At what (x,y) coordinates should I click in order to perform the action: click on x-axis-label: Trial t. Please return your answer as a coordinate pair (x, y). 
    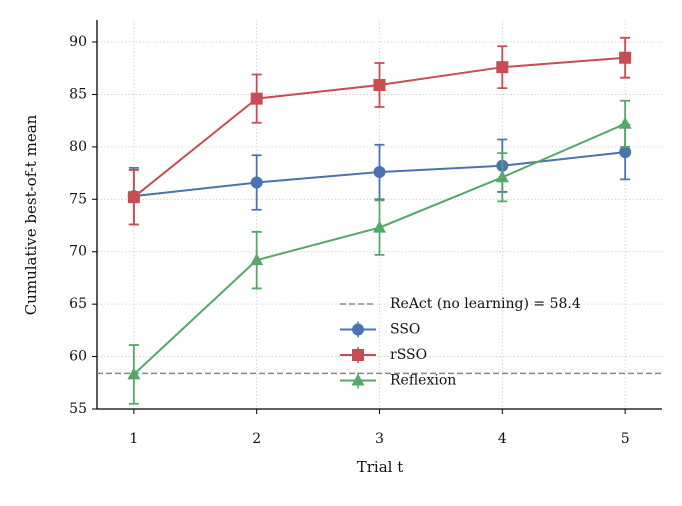
    Looking at the image, I should click on (380, 467).